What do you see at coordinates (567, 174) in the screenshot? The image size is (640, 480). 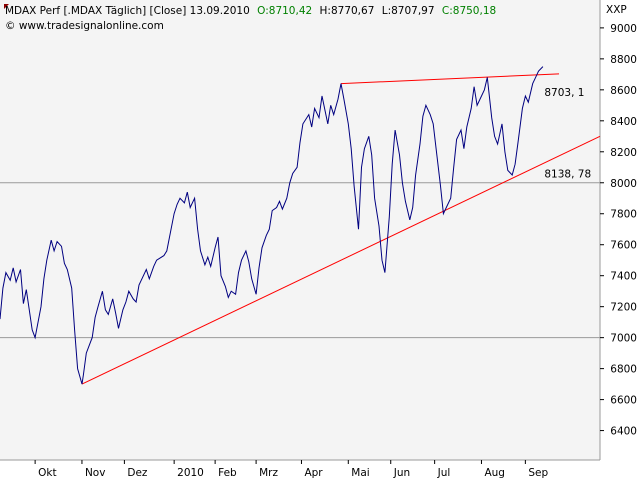 I see `trendline-value-label: 8138, 78` at bounding box center [567, 174].